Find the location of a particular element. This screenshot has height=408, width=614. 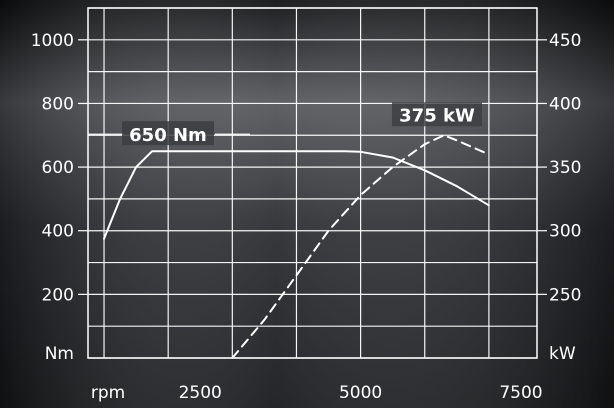

y-right-tick-label: 350 is located at coordinates (565, 168).